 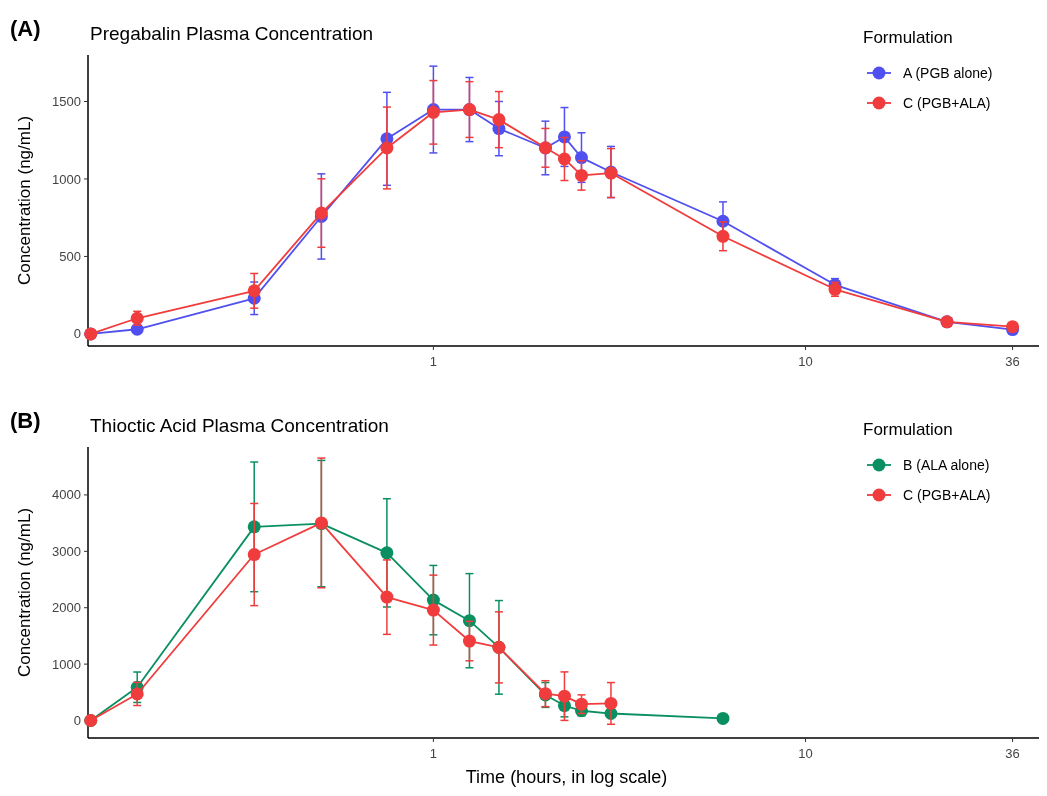 I want to click on y-tick-label: 2000, so click(x=66, y=608).